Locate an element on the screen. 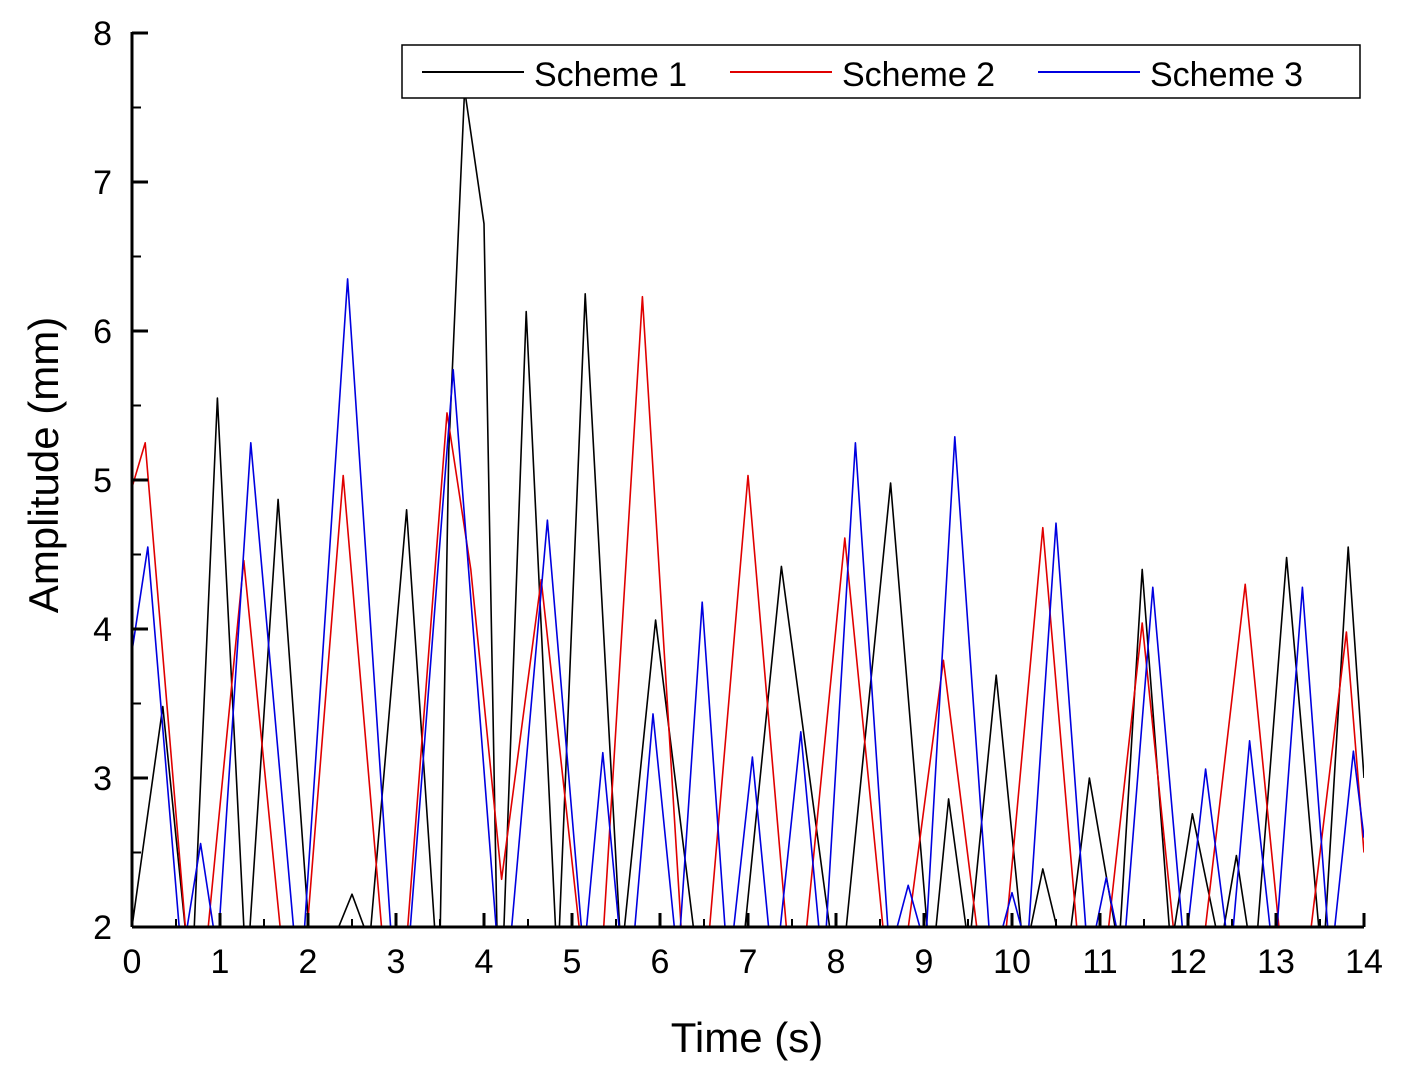 Image resolution: width=1419 pixels, height=1078 pixels. x-tick-label: 2 is located at coordinates (308, 962).